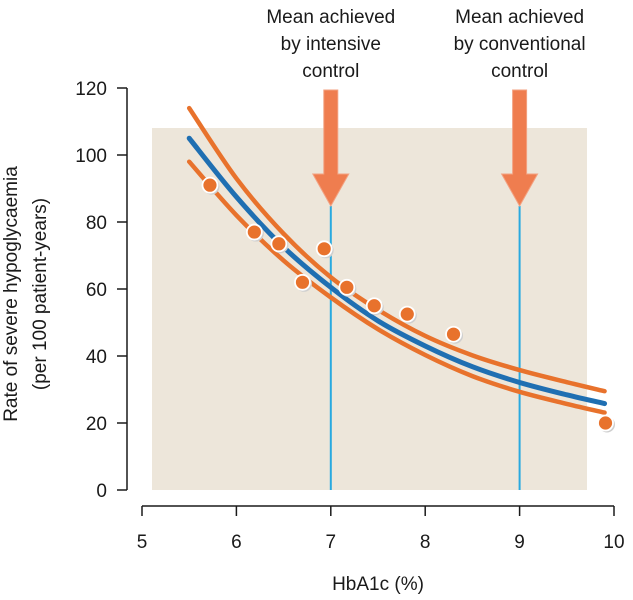 The width and height of the screenshot is (633, 600). What do you see at coordinates (101, 491) in the screenshot?
I see `y-tick-label-0: 0` at bounding box center [101, 491].